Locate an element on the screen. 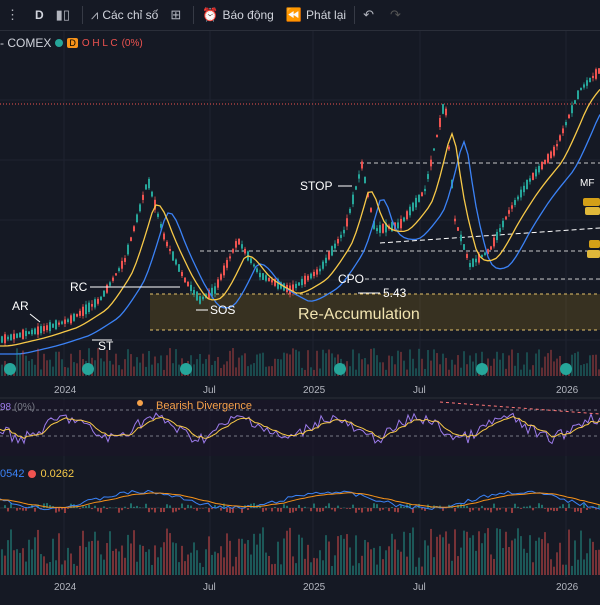 This screenshot has width=600, height=605. alerts-button: ⏰ Báo động is located at coordinates (238, 15).